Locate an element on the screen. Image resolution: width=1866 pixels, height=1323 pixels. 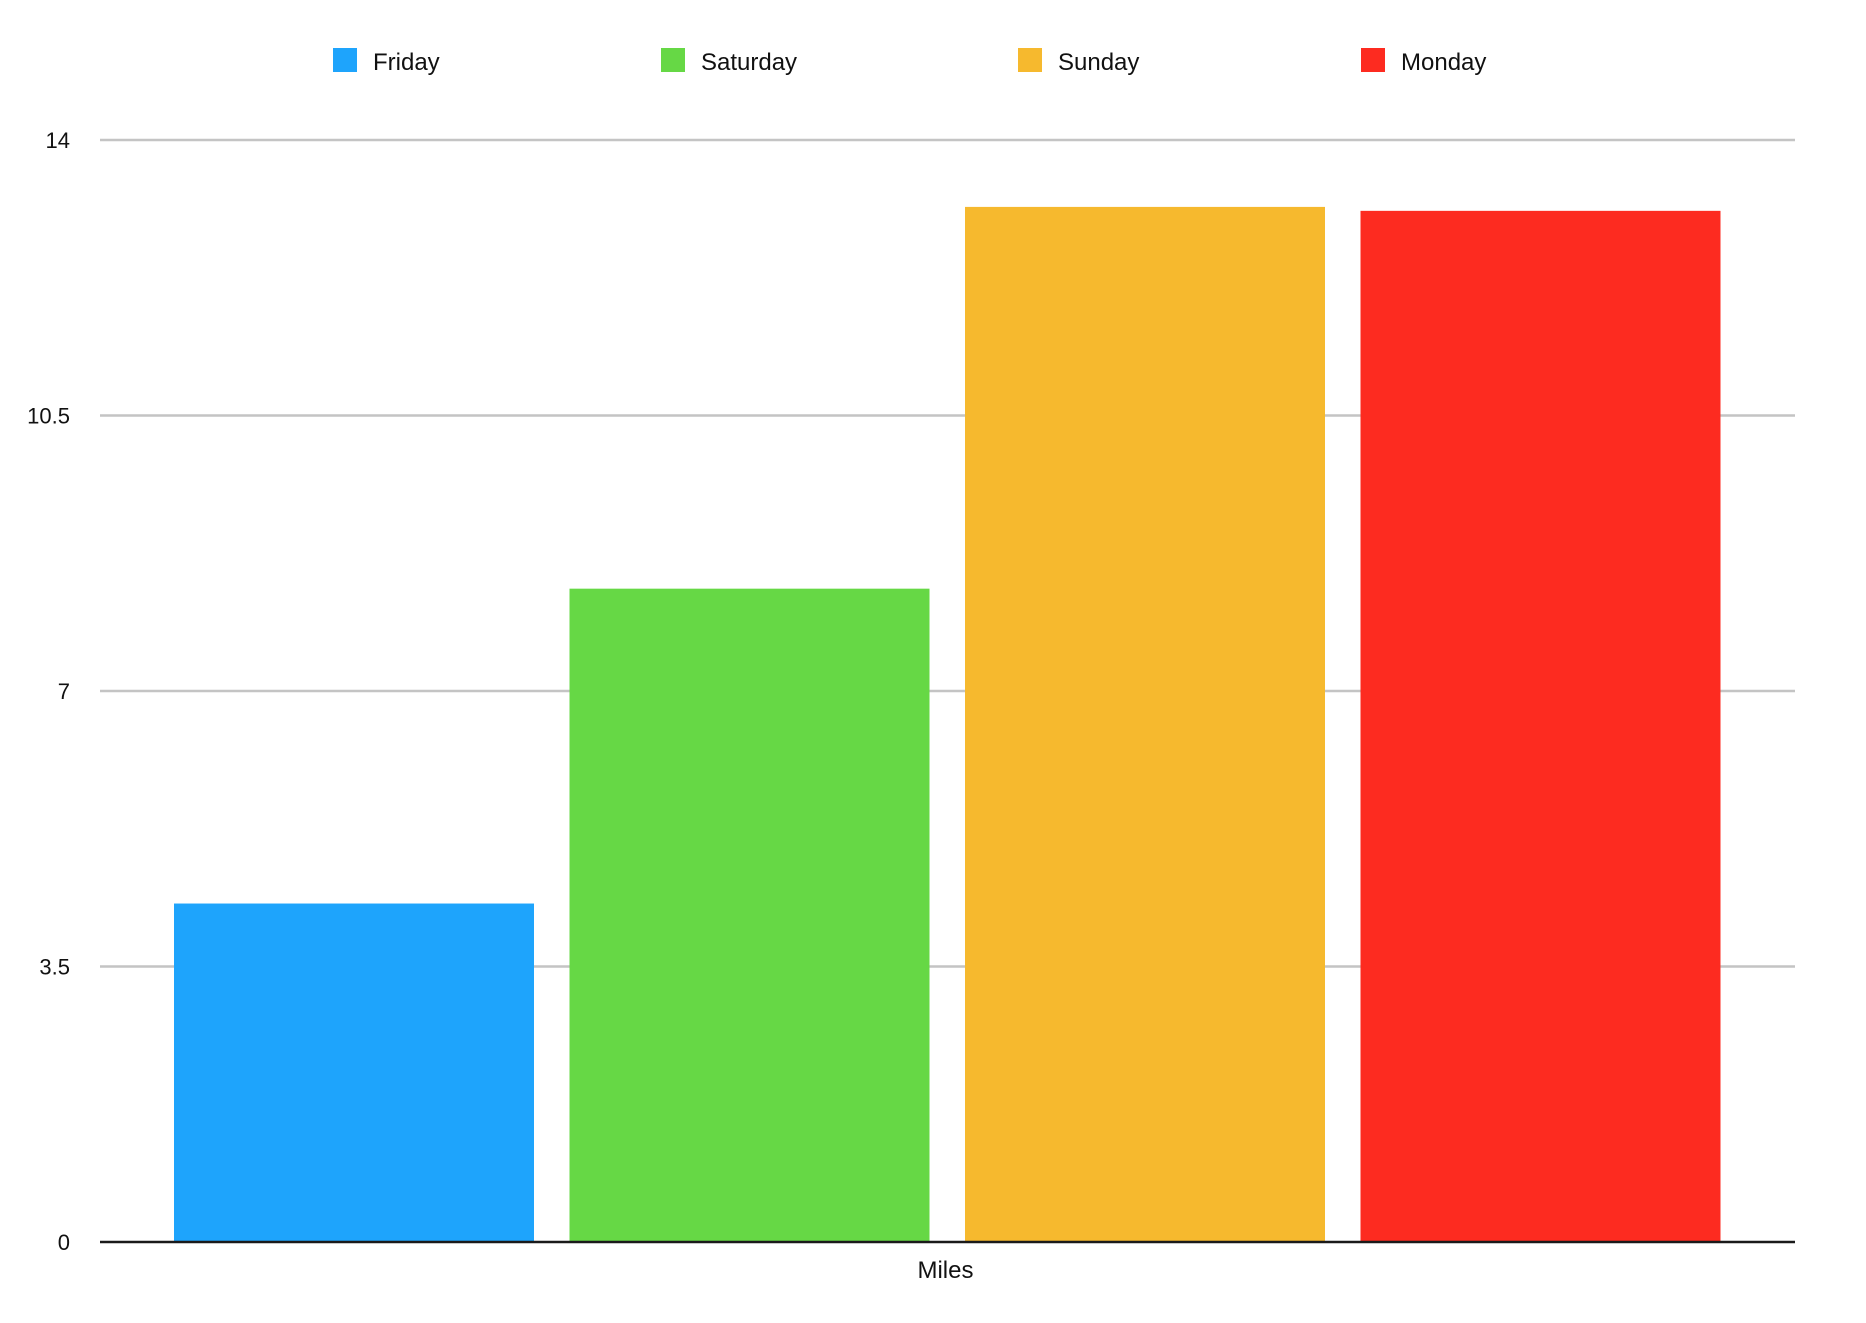
x-category-label: Miles is located at coordinates (945, 1270).